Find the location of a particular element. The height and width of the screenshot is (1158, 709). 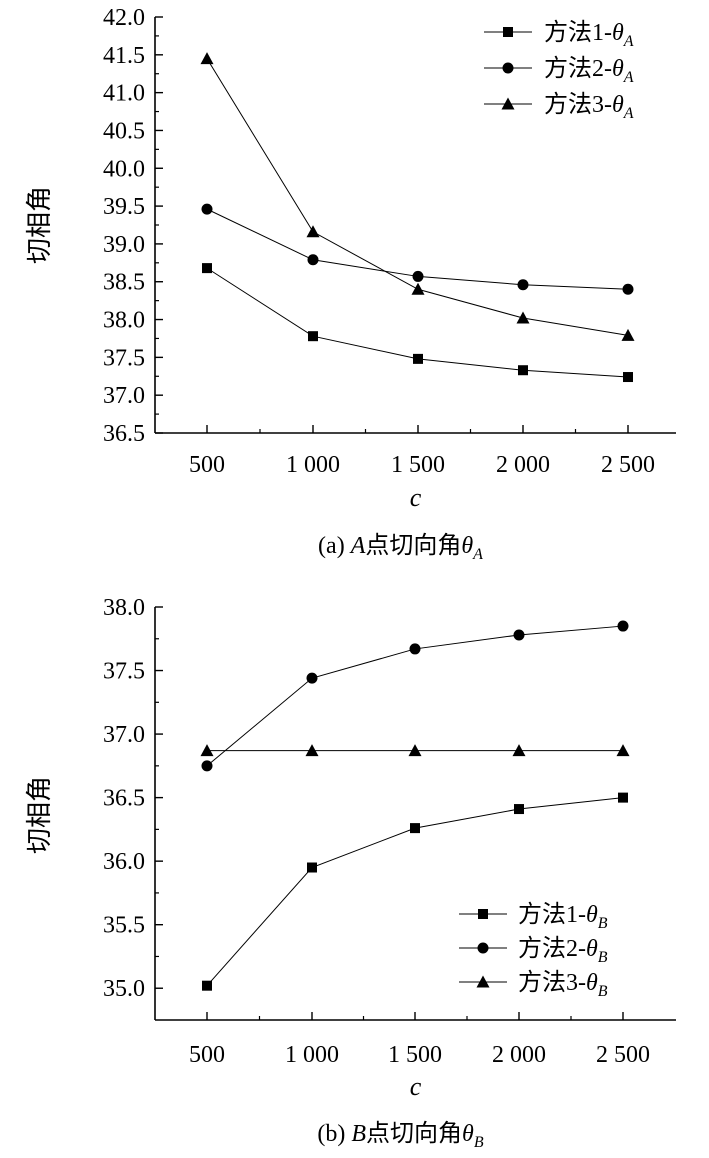

legend-entry: 方法3-θB is located at coordinates (533, 984).